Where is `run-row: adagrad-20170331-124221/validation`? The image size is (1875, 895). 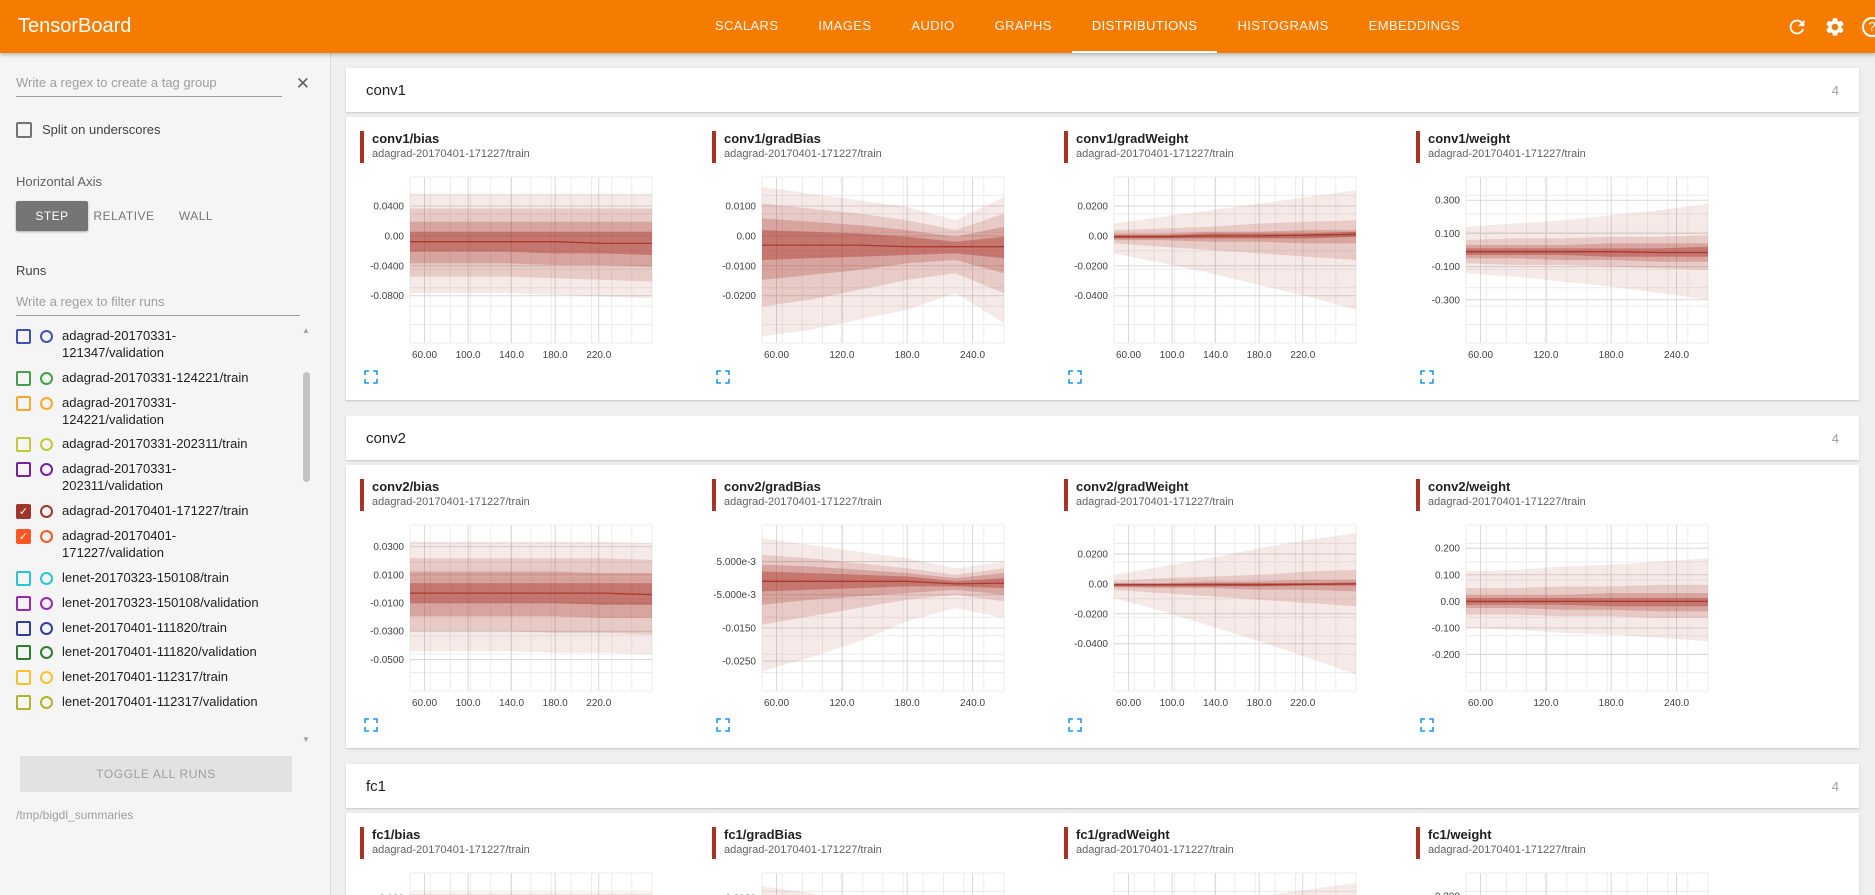
run-row: adagrad-20170331-124221/validation is located at coordinates (155, 412).